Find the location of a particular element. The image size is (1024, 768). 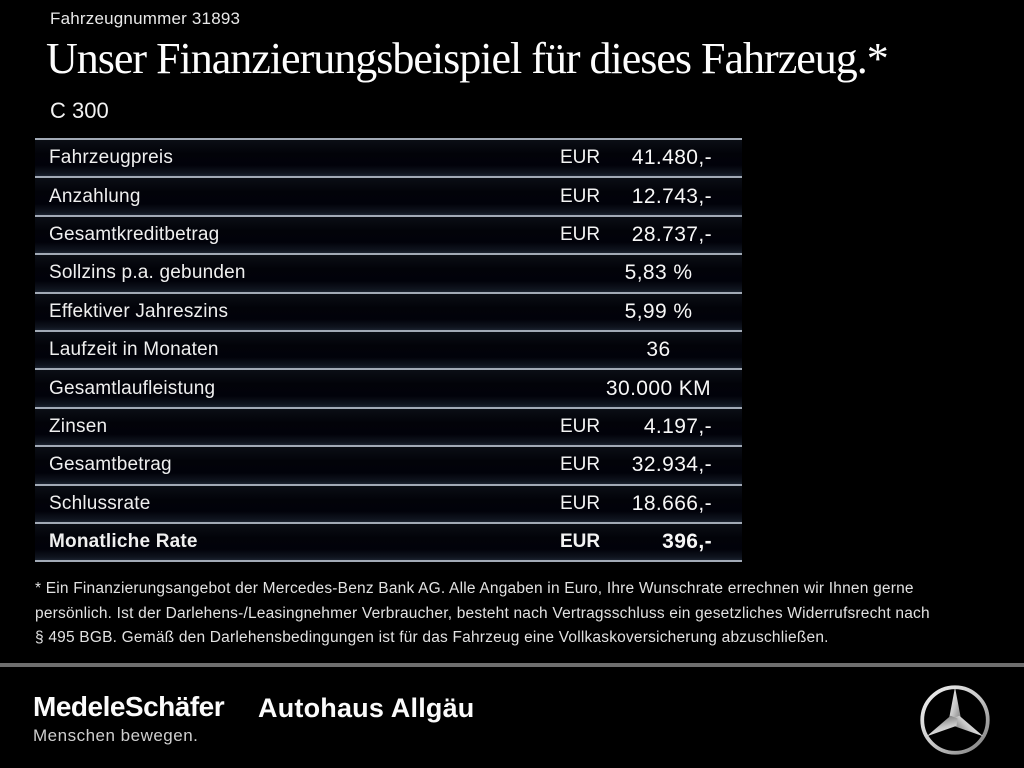

row-label: Gesamtkreditbetrag is located at coordinates (134, 234).